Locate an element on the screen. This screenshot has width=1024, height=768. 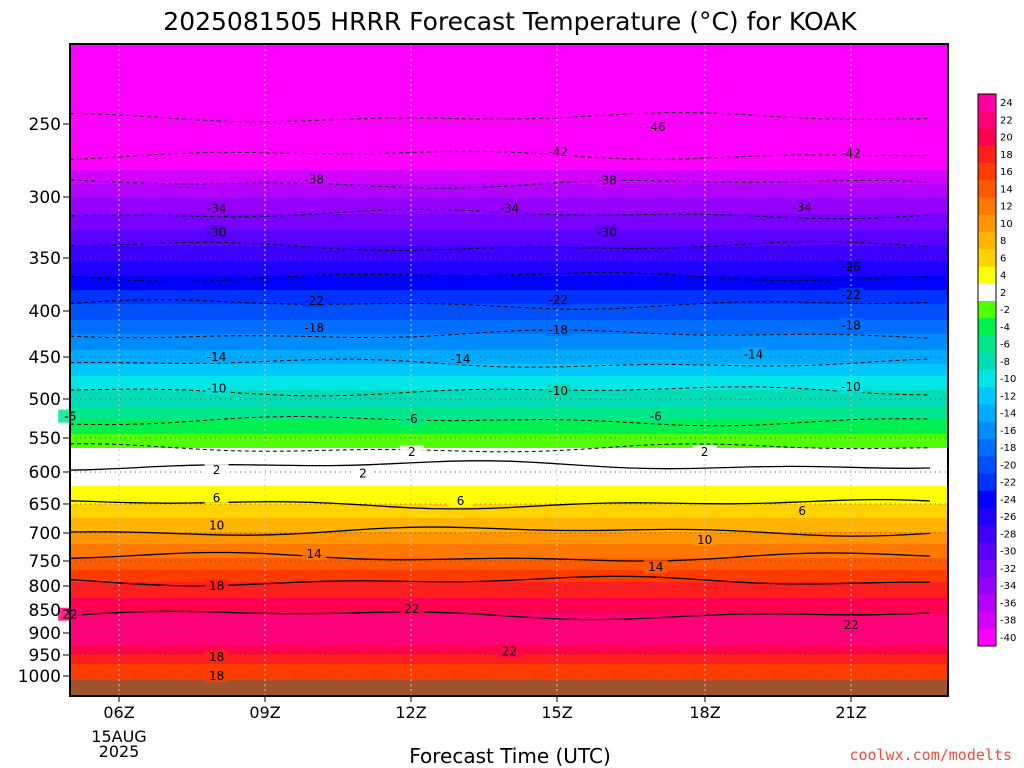
y-tick-label: 600 is located at coordinates (45, 473).